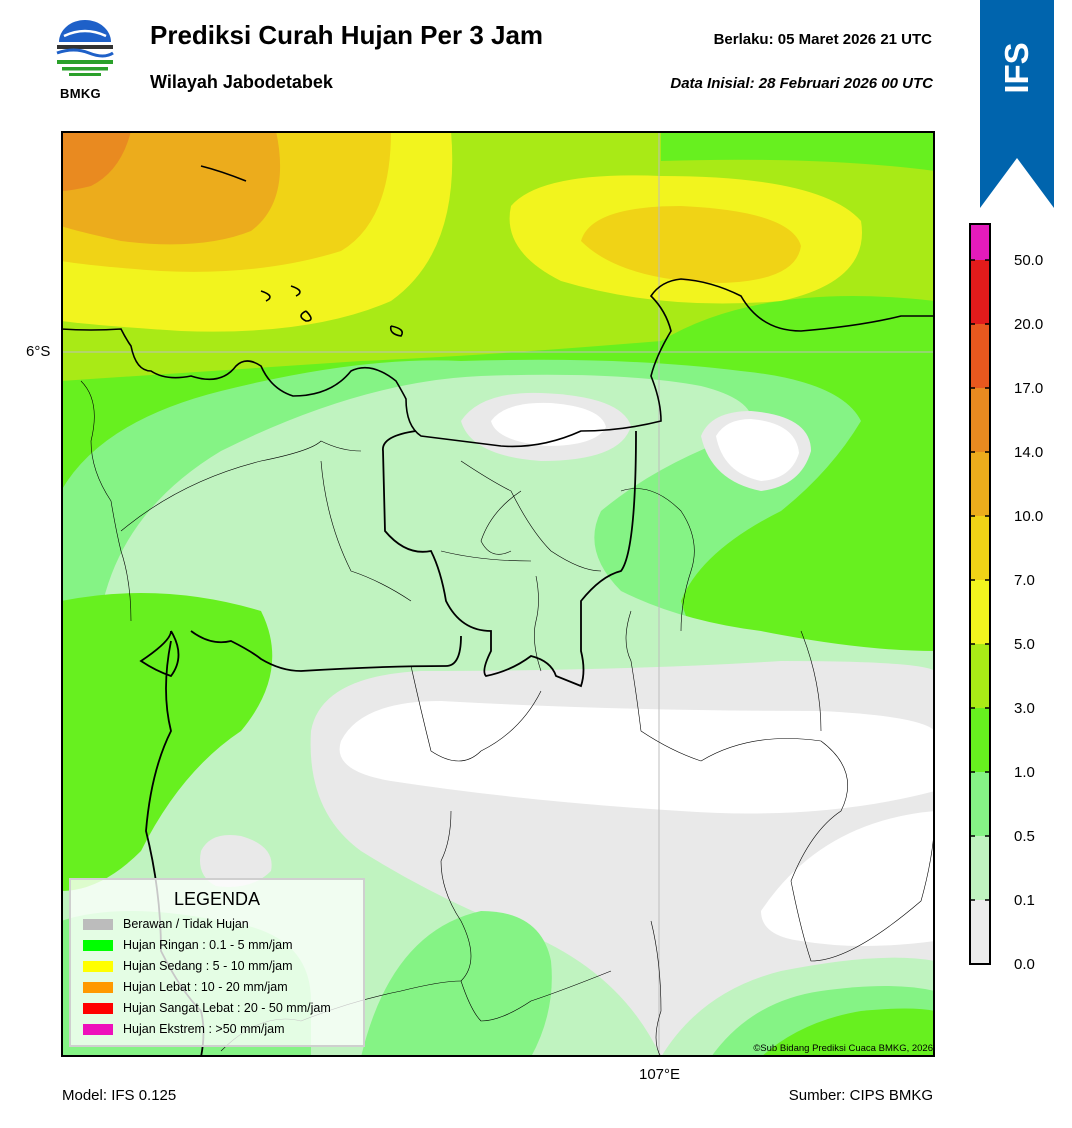 This screenshot has height=1128, width=1072. I want to click on legend-item: Hujan Ekstrem : >50 mm/jam, so click(184, 1029).